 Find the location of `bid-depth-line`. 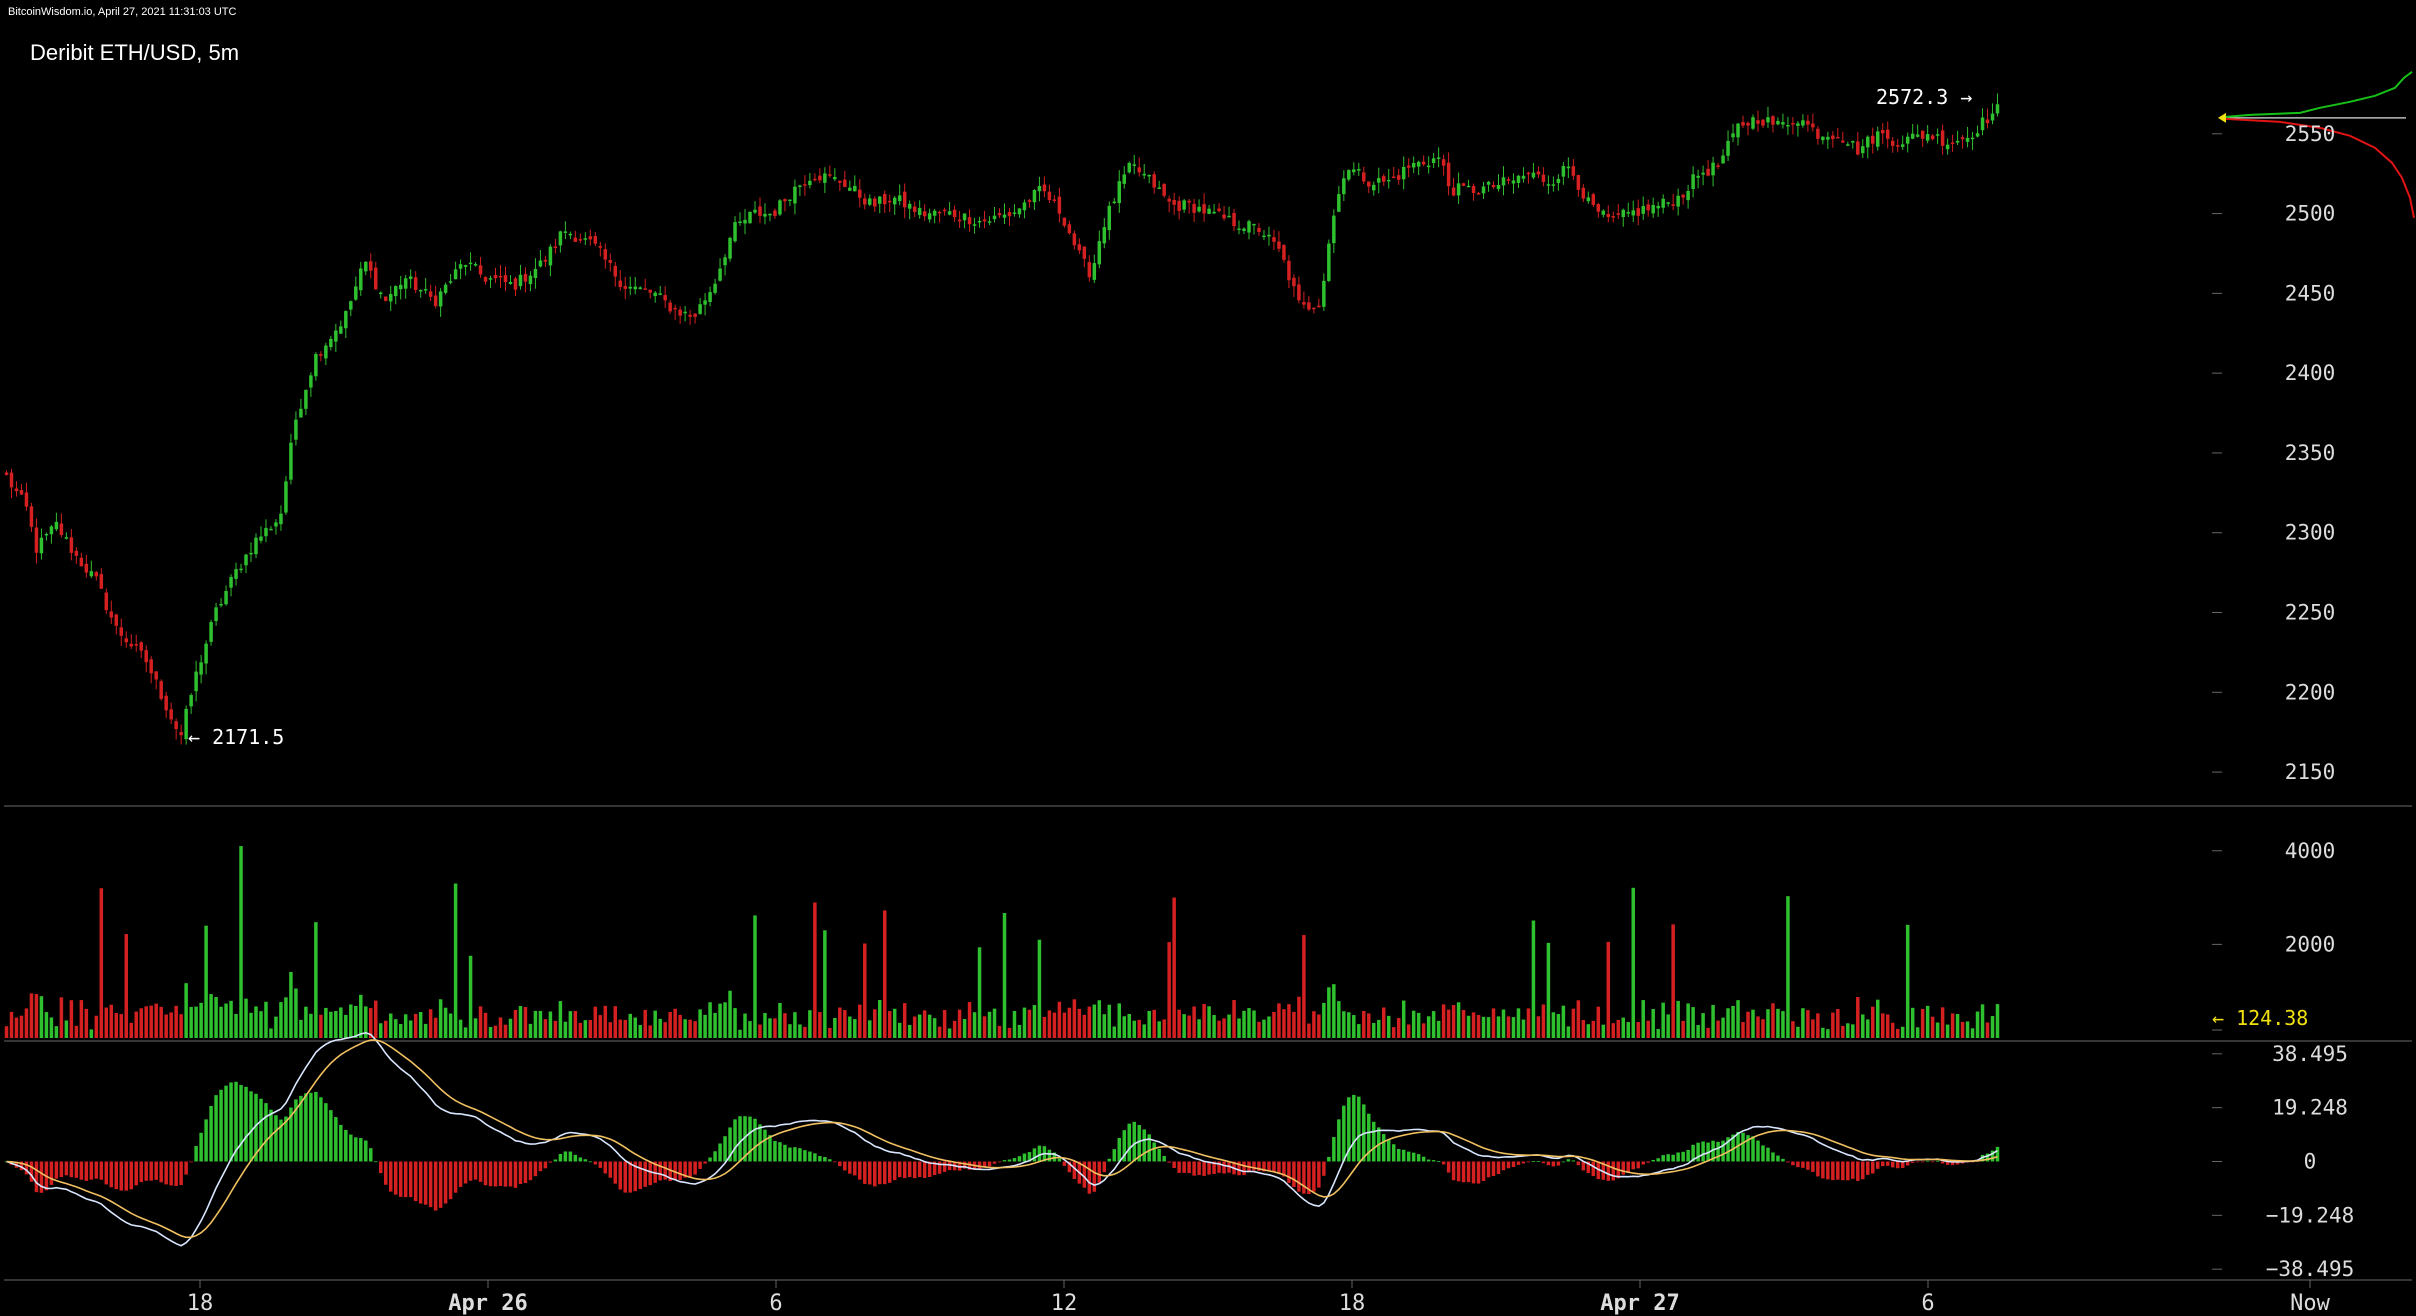

bid-depth-line is located at coordinates (2319, 94).